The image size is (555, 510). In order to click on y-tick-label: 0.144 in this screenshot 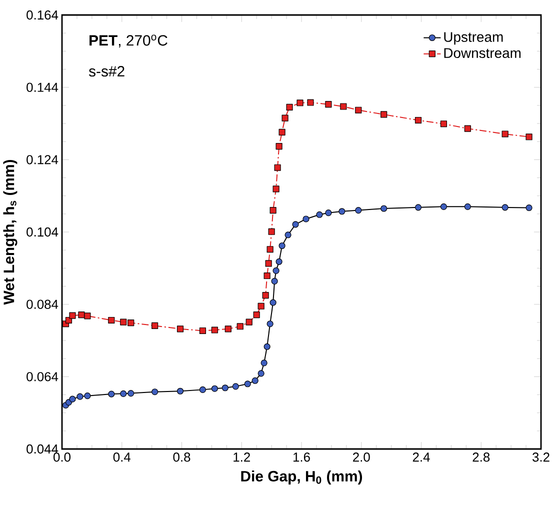, I will do `click(42, 87)`.